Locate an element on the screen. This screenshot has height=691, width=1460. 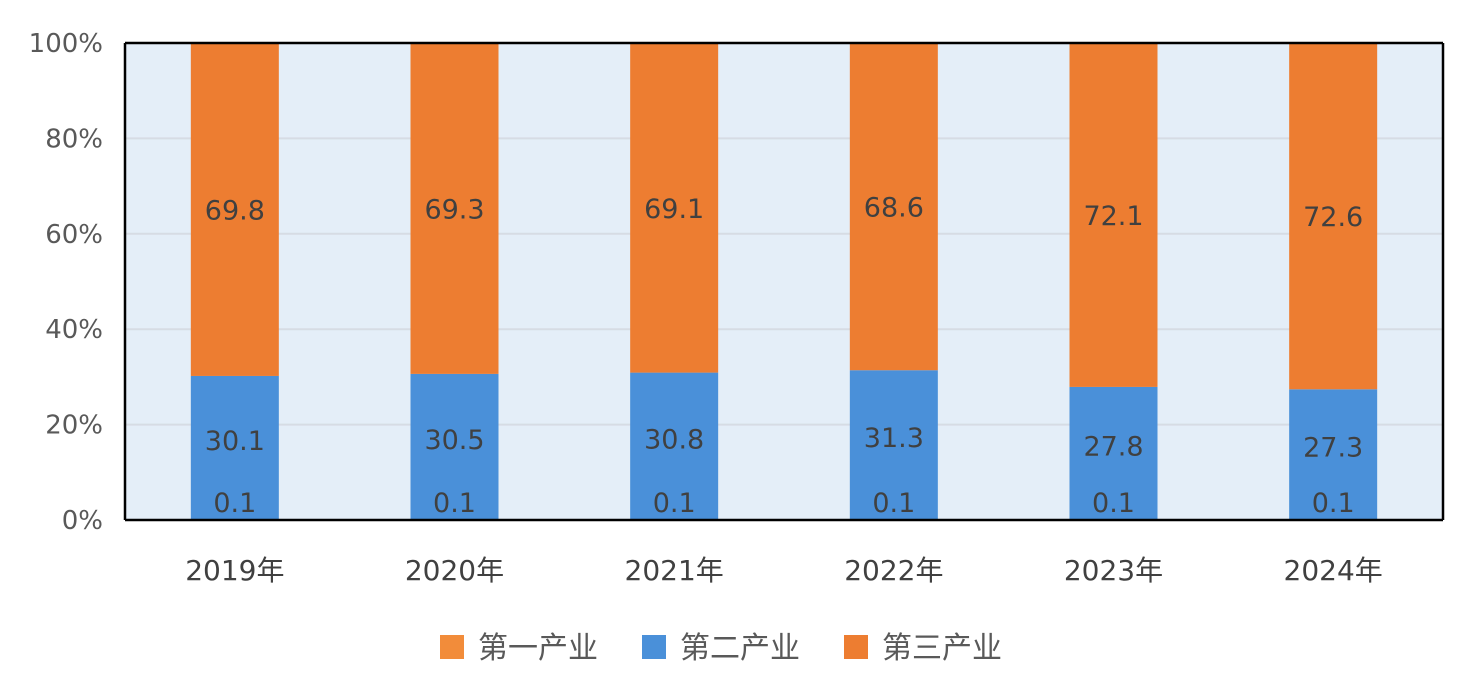
data-label: 69.8 is located at coordinates (235, 210).